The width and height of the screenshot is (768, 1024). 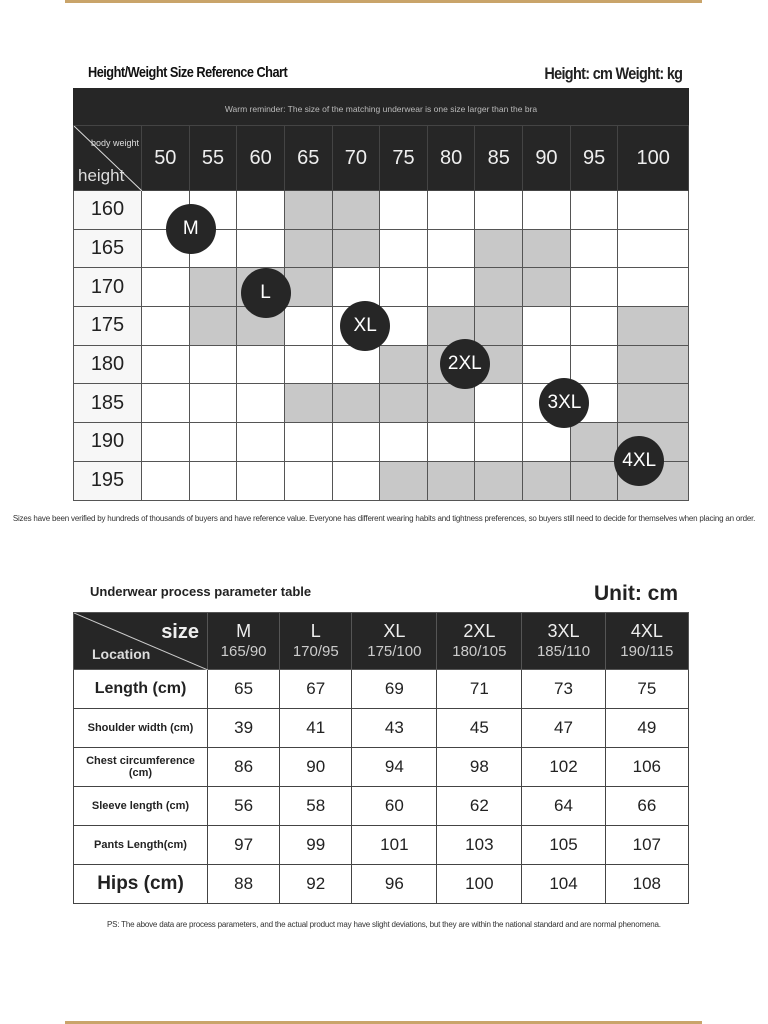 What do you see at coordinates (381, 884) in the screenshot?
I see `table-row: Hips (cm) 88 92 96 100 104 108` at bounding box center [381, 884].